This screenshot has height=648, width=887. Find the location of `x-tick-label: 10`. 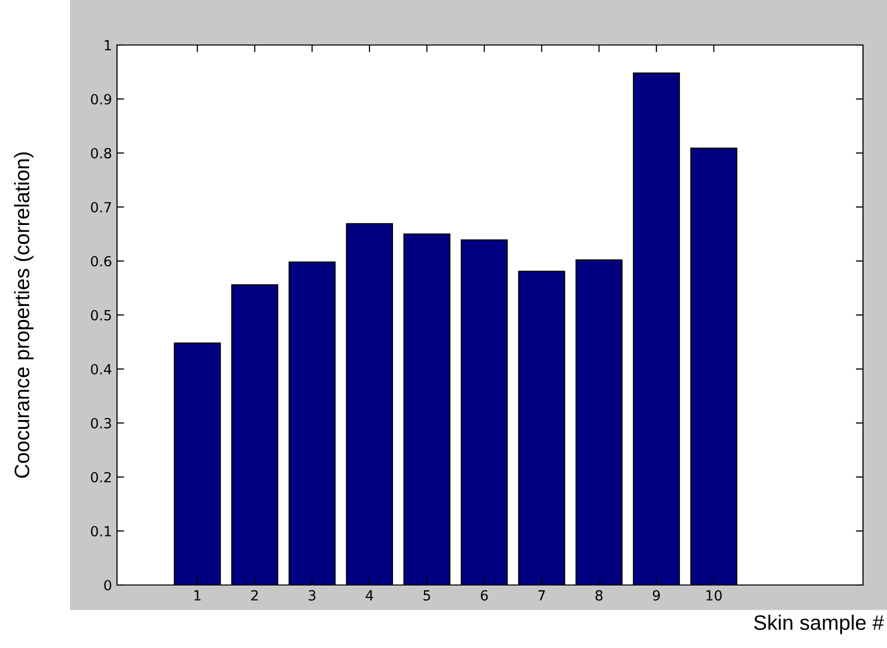

x-tick-label: 10 is located at coordinates (714, 595).